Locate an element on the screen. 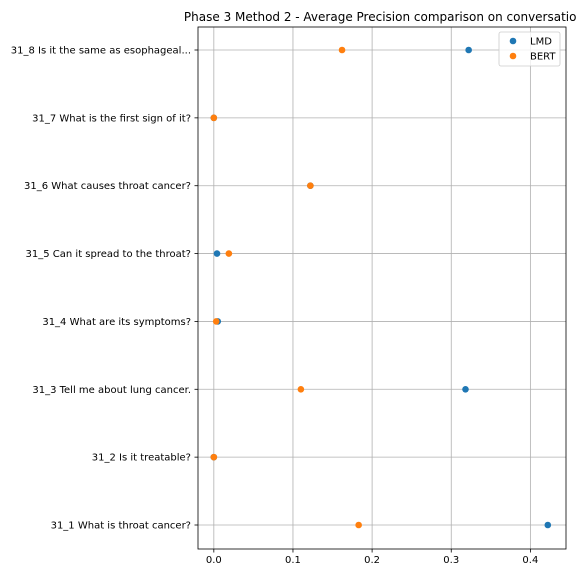 The height and width of the screenshot is (576, 576). y-tick-label: 31_7 What is the first sign of it? is located at coordinates (111, 118).